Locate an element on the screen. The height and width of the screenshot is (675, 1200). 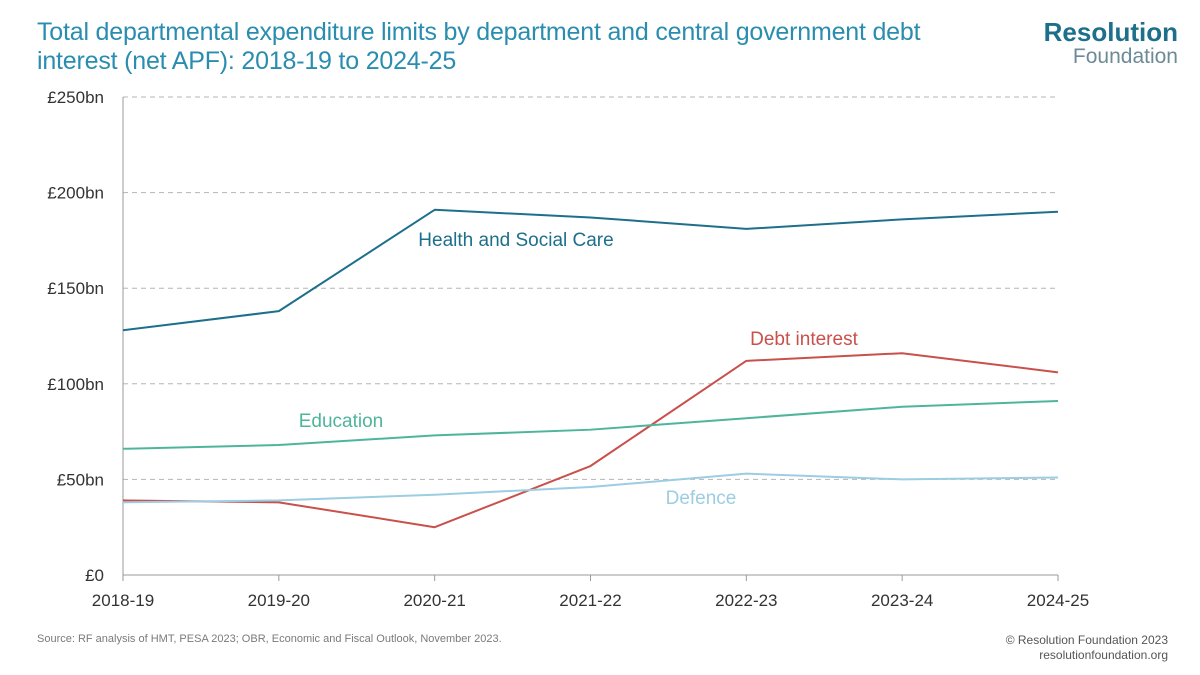
logo-line-2: Foundation is located at coordinates (1125, 56).